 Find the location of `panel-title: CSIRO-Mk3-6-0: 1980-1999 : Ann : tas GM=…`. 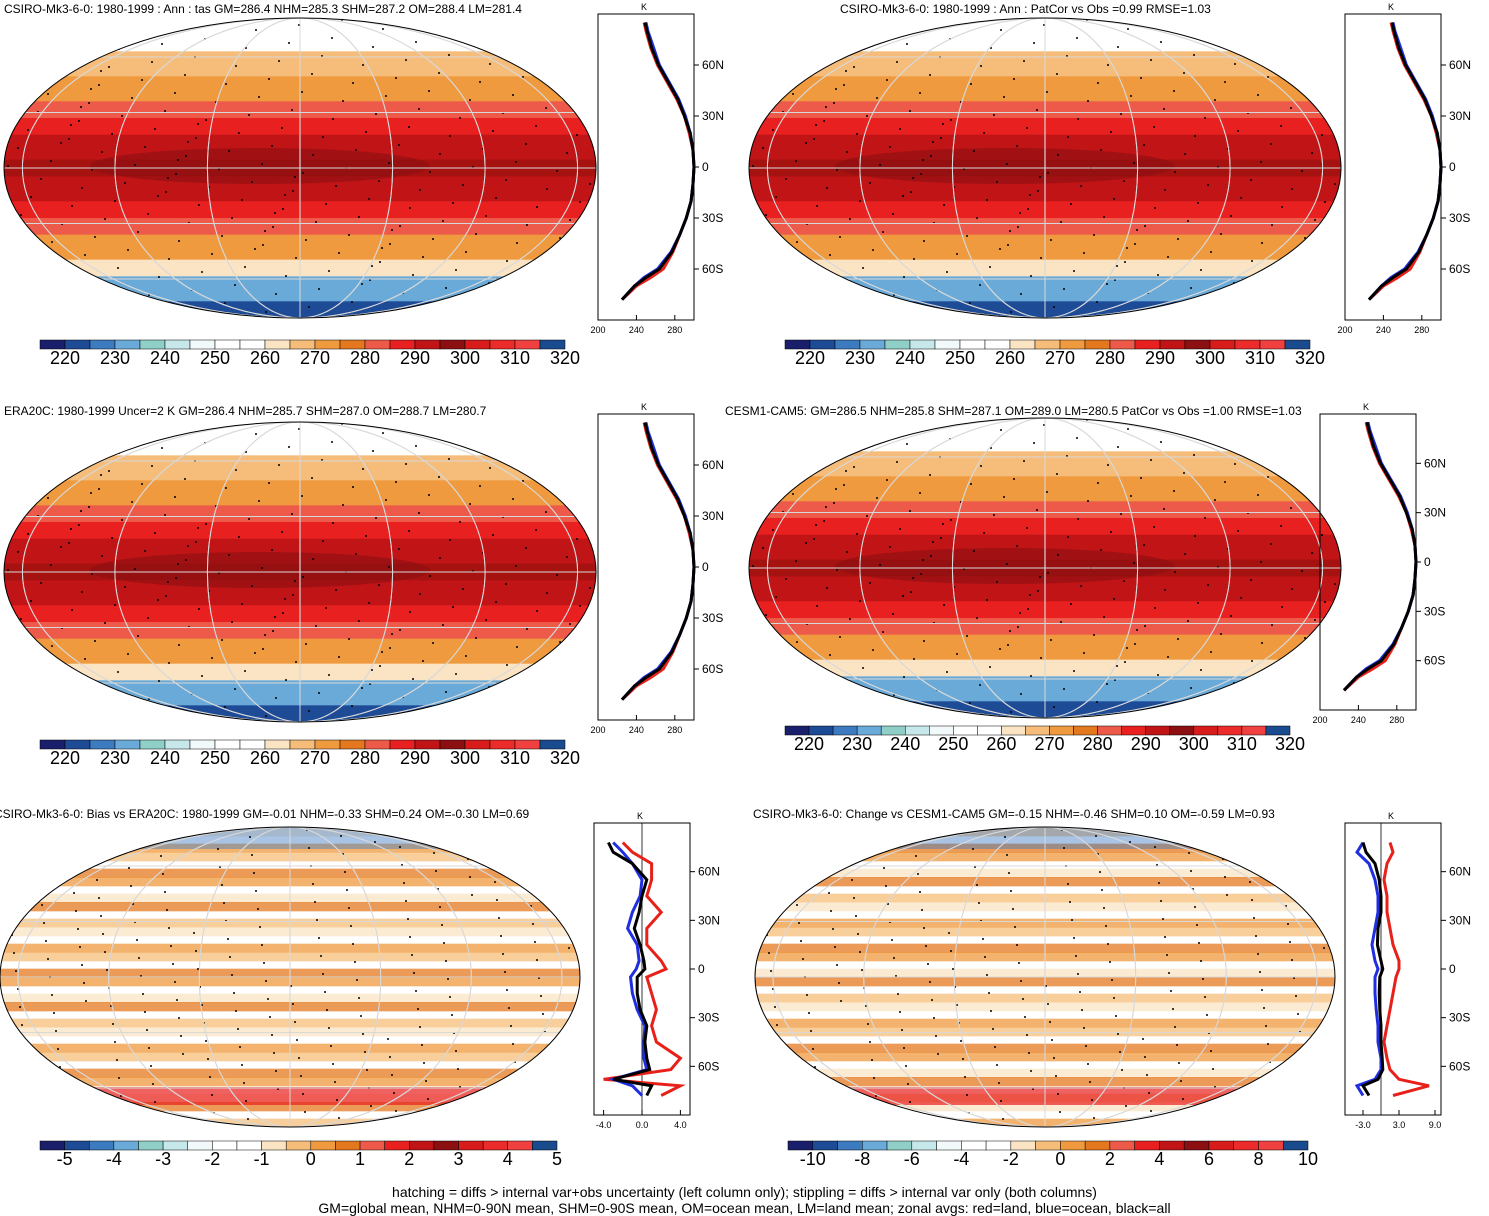

panel-title: CSIRO-Mk3-6-0: 1980-1999 : Ann : tas GM=… is located at coordinates (263, 9).